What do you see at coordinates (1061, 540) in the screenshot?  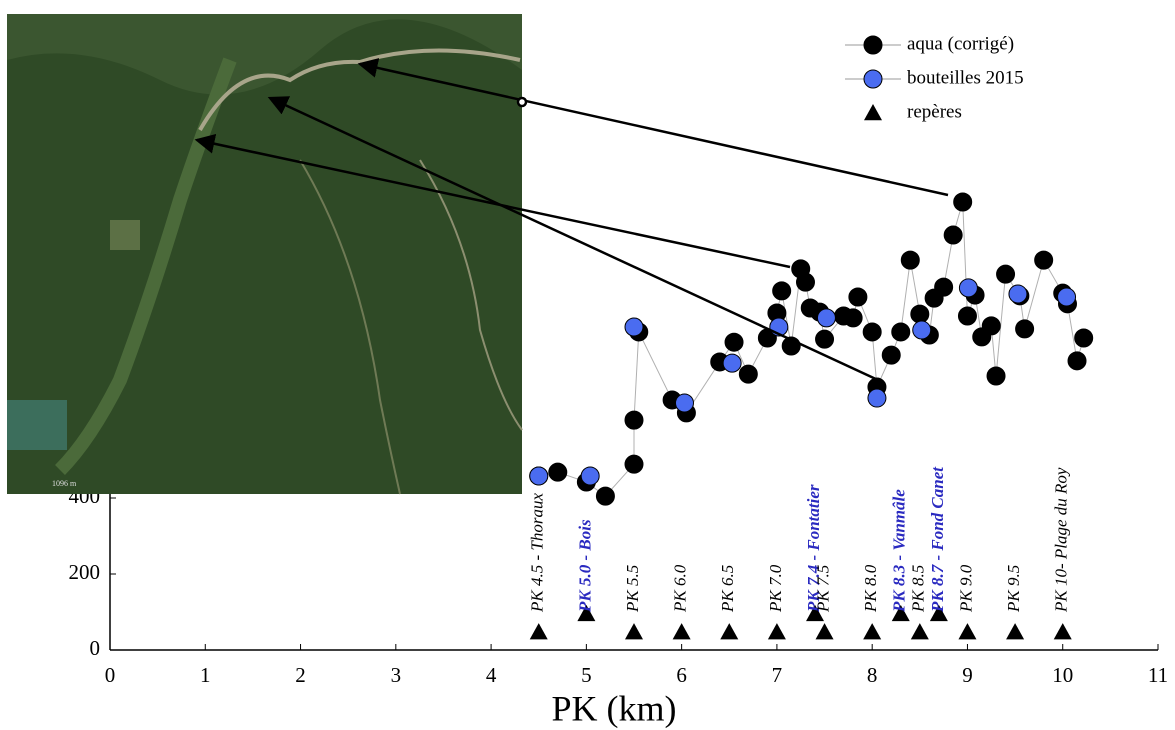 I see `point-label: PK 10- Plage du Roy` at bounding box center [1061, 540].